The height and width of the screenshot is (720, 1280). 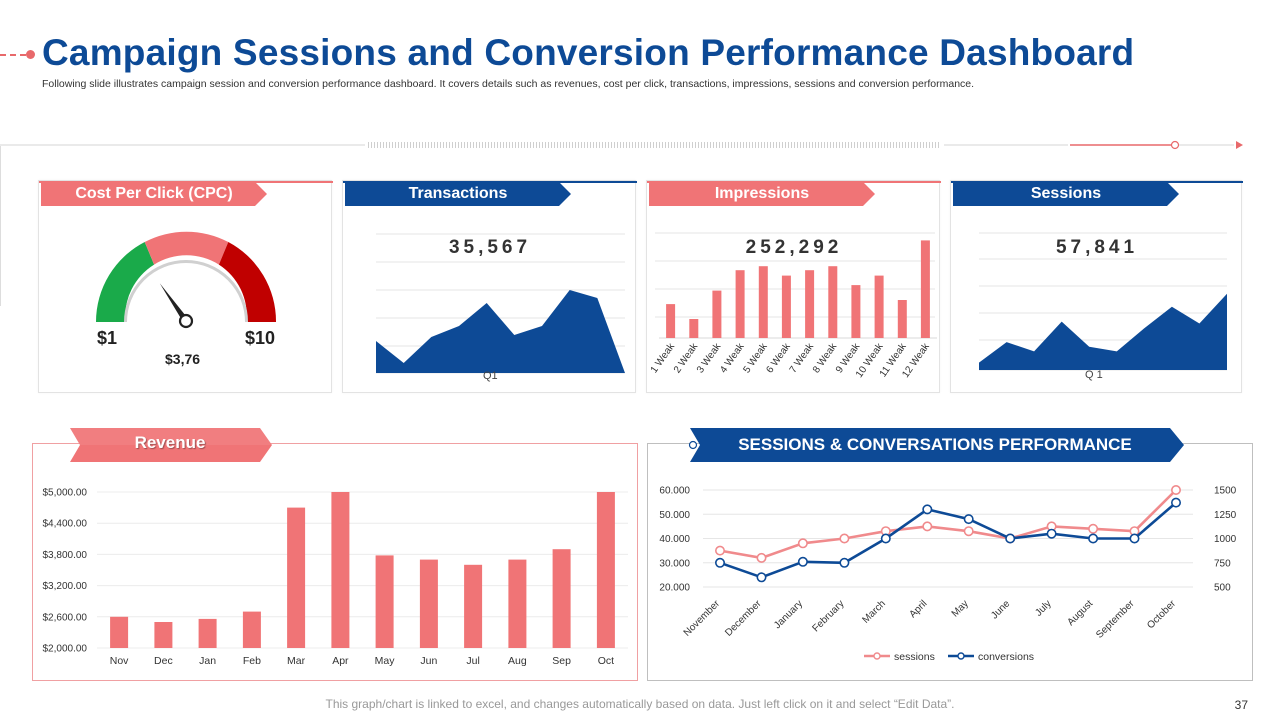 What do you see at coordinates (674, 563) in the screenshot?
I see `performance-left-tick-label: 30.000` at bounding box center [674, 563].